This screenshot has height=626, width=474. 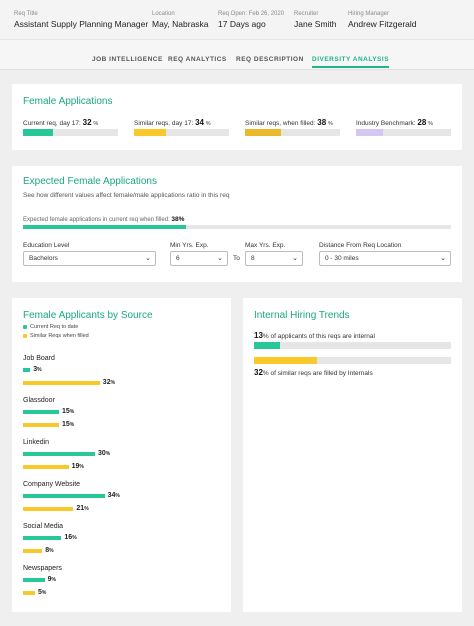 I want to click on source-current-number: 3, so click(x=35, y=369).